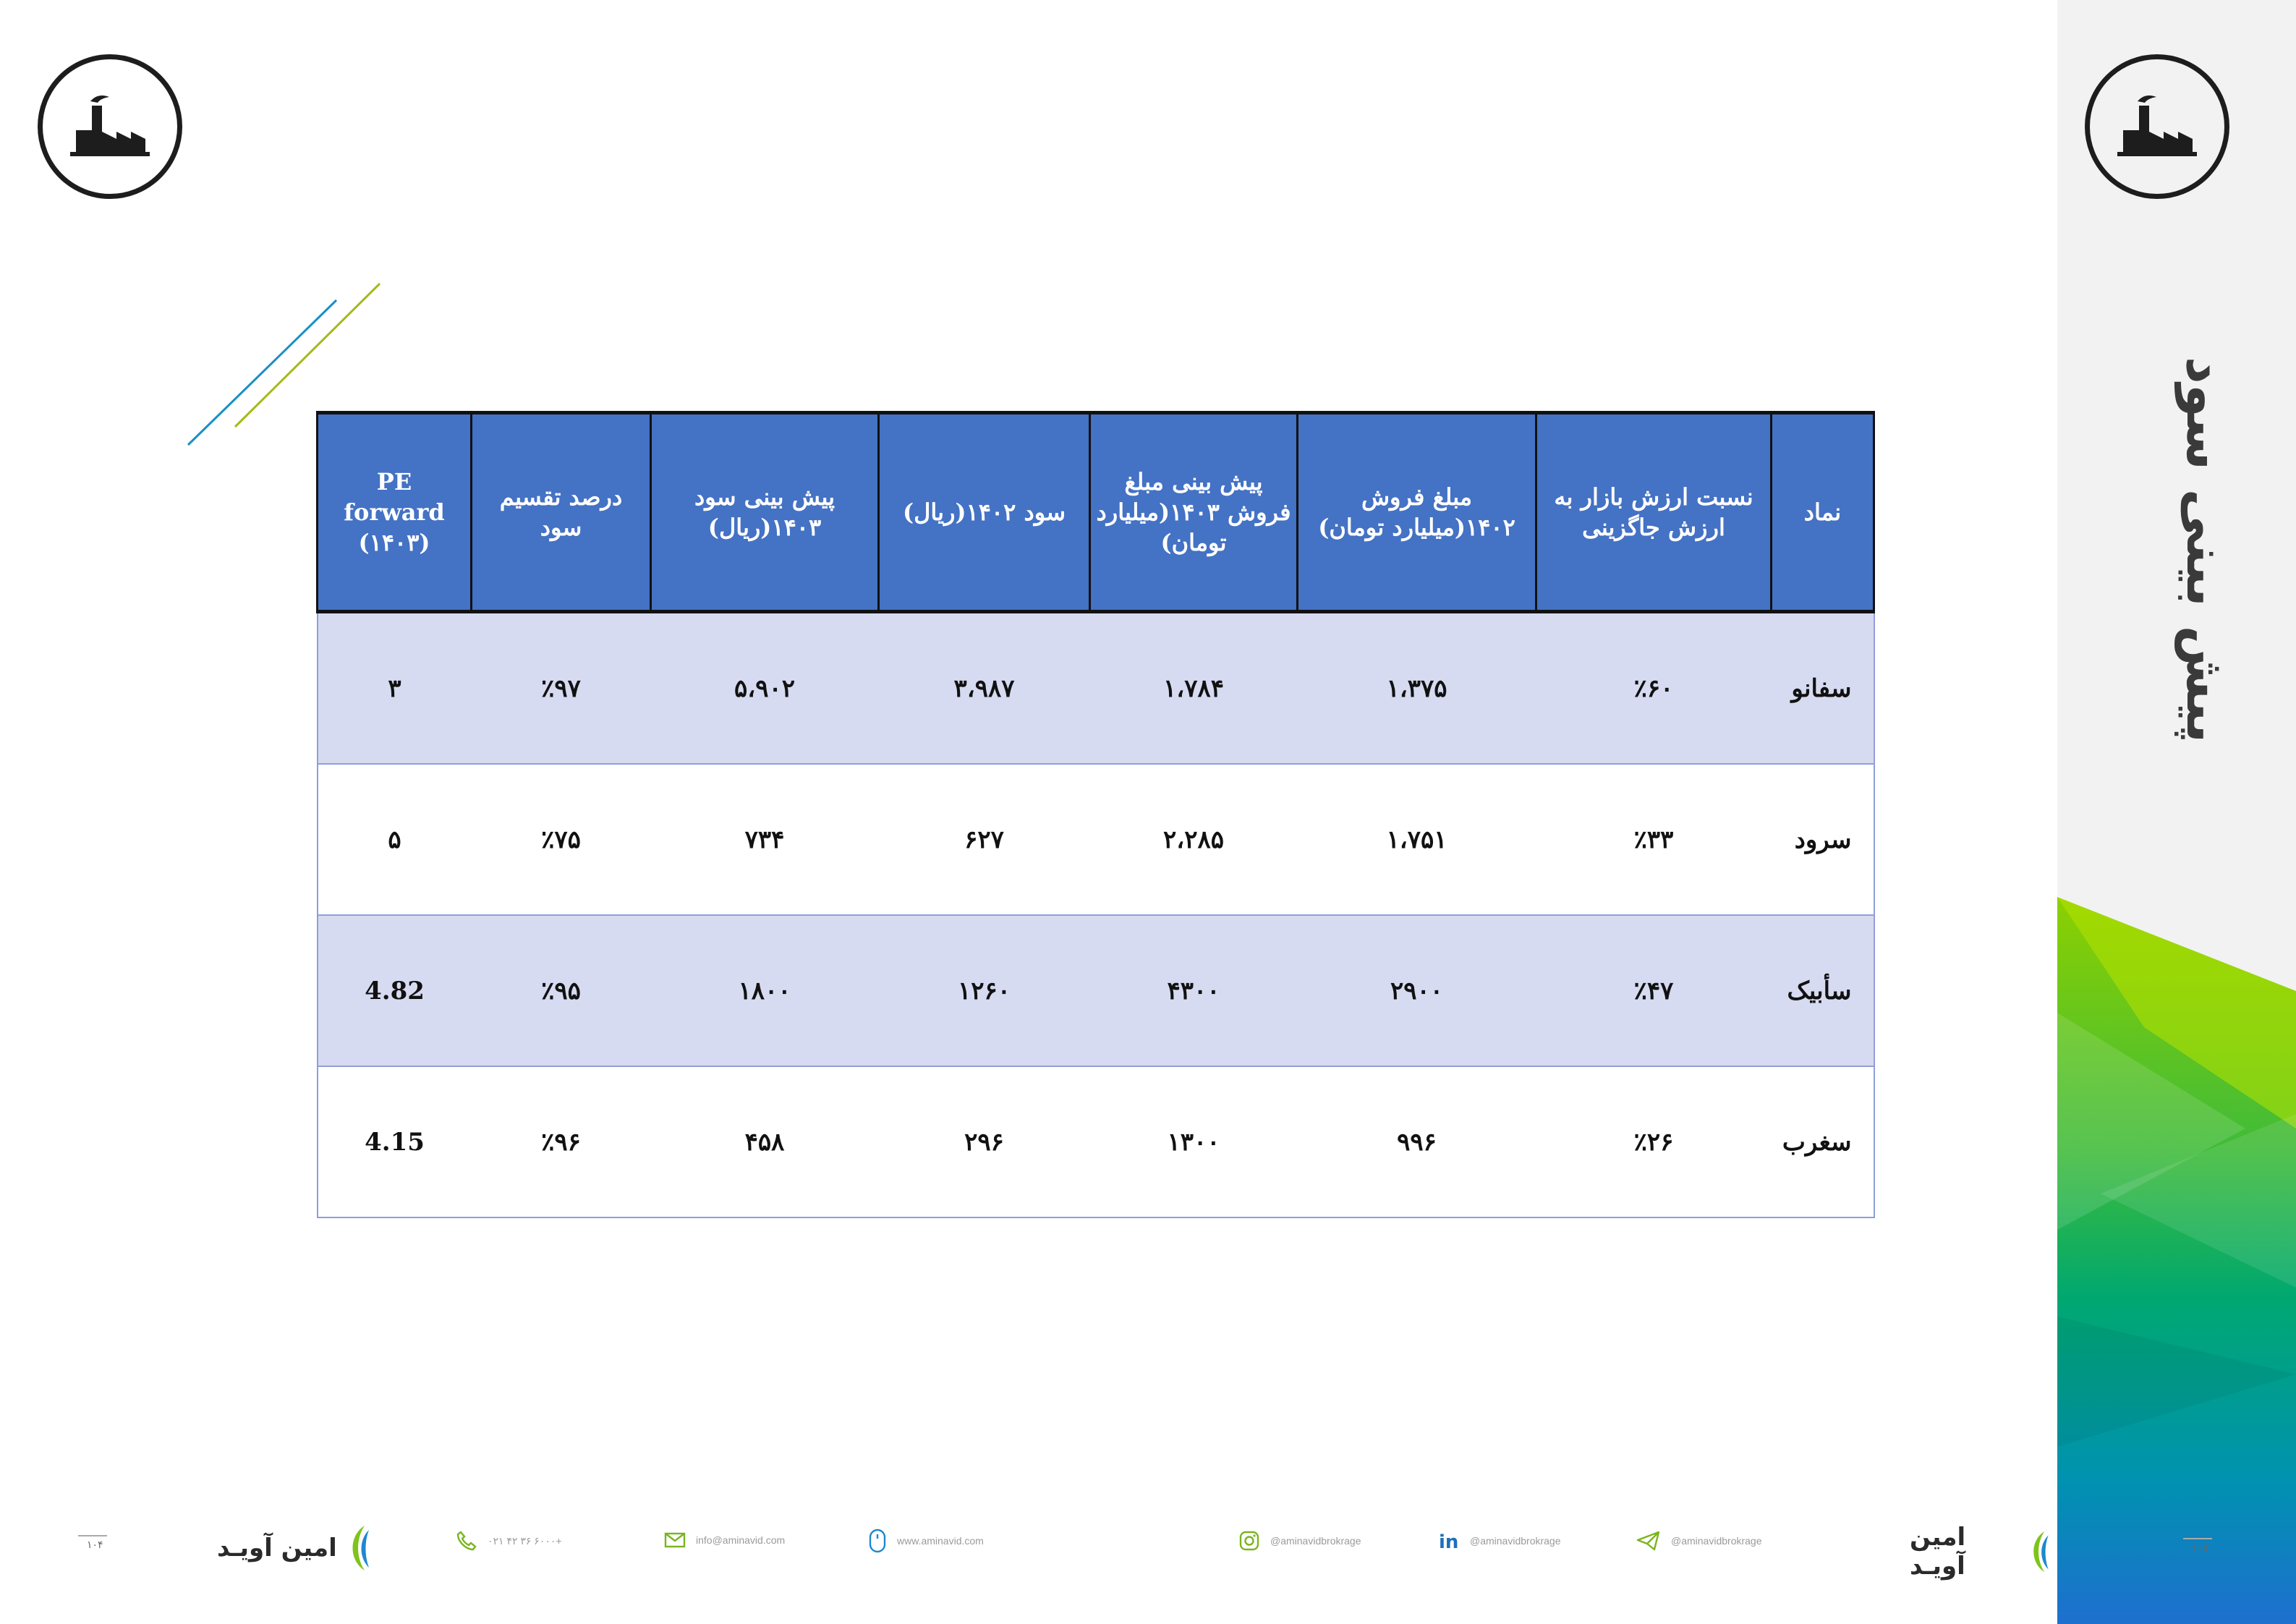 This screenshot has width=2296, height=1624. Describe the element at coordinates (940, 1541) in the screenshot. I see `website-text: www.aminavid.com` at that location.